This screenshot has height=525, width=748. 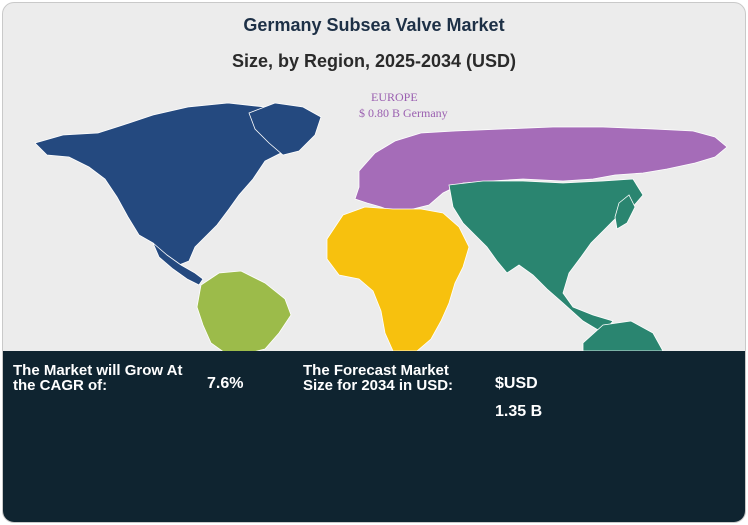 I want to click on callout-region-label: EUROPE, so click(x=394, y=97).